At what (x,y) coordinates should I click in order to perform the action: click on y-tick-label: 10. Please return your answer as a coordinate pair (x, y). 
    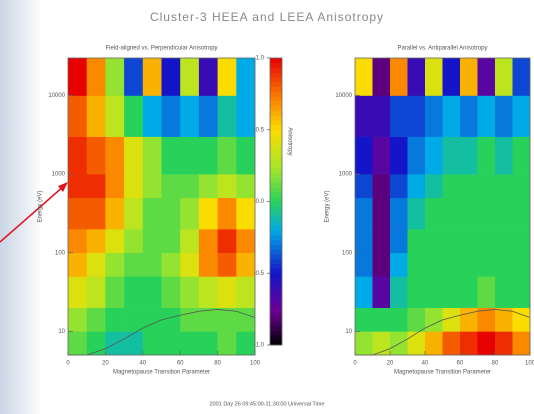
    Looking at the image, I should click on (61, 332).